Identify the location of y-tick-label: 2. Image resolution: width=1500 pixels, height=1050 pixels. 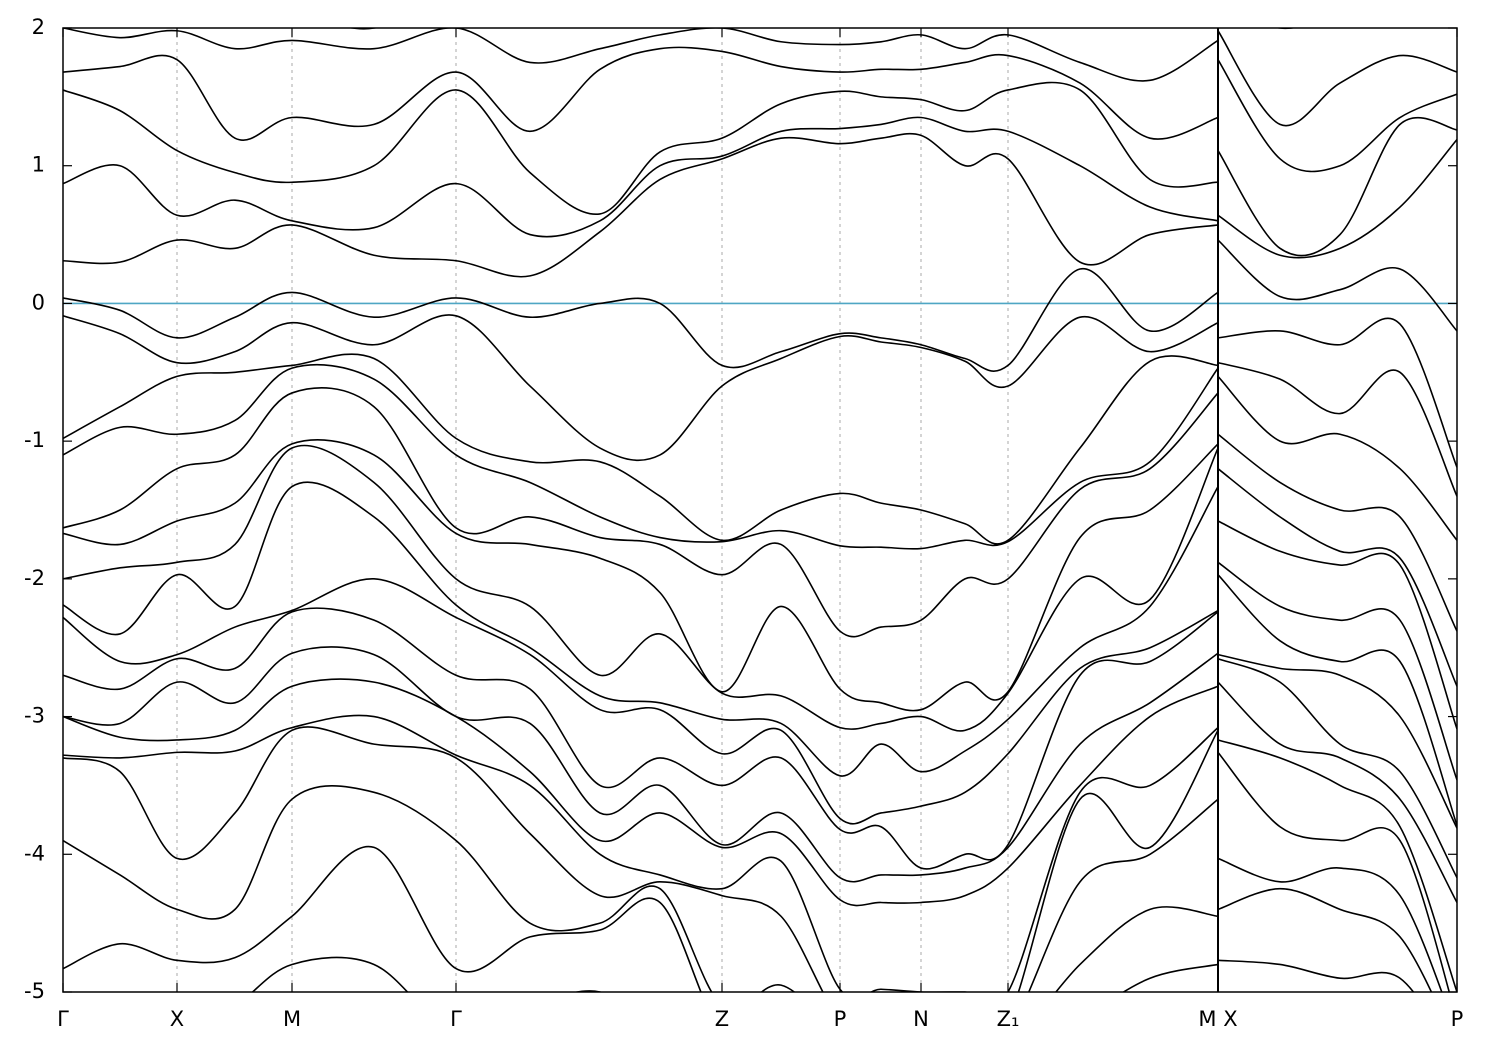
(38, 27).